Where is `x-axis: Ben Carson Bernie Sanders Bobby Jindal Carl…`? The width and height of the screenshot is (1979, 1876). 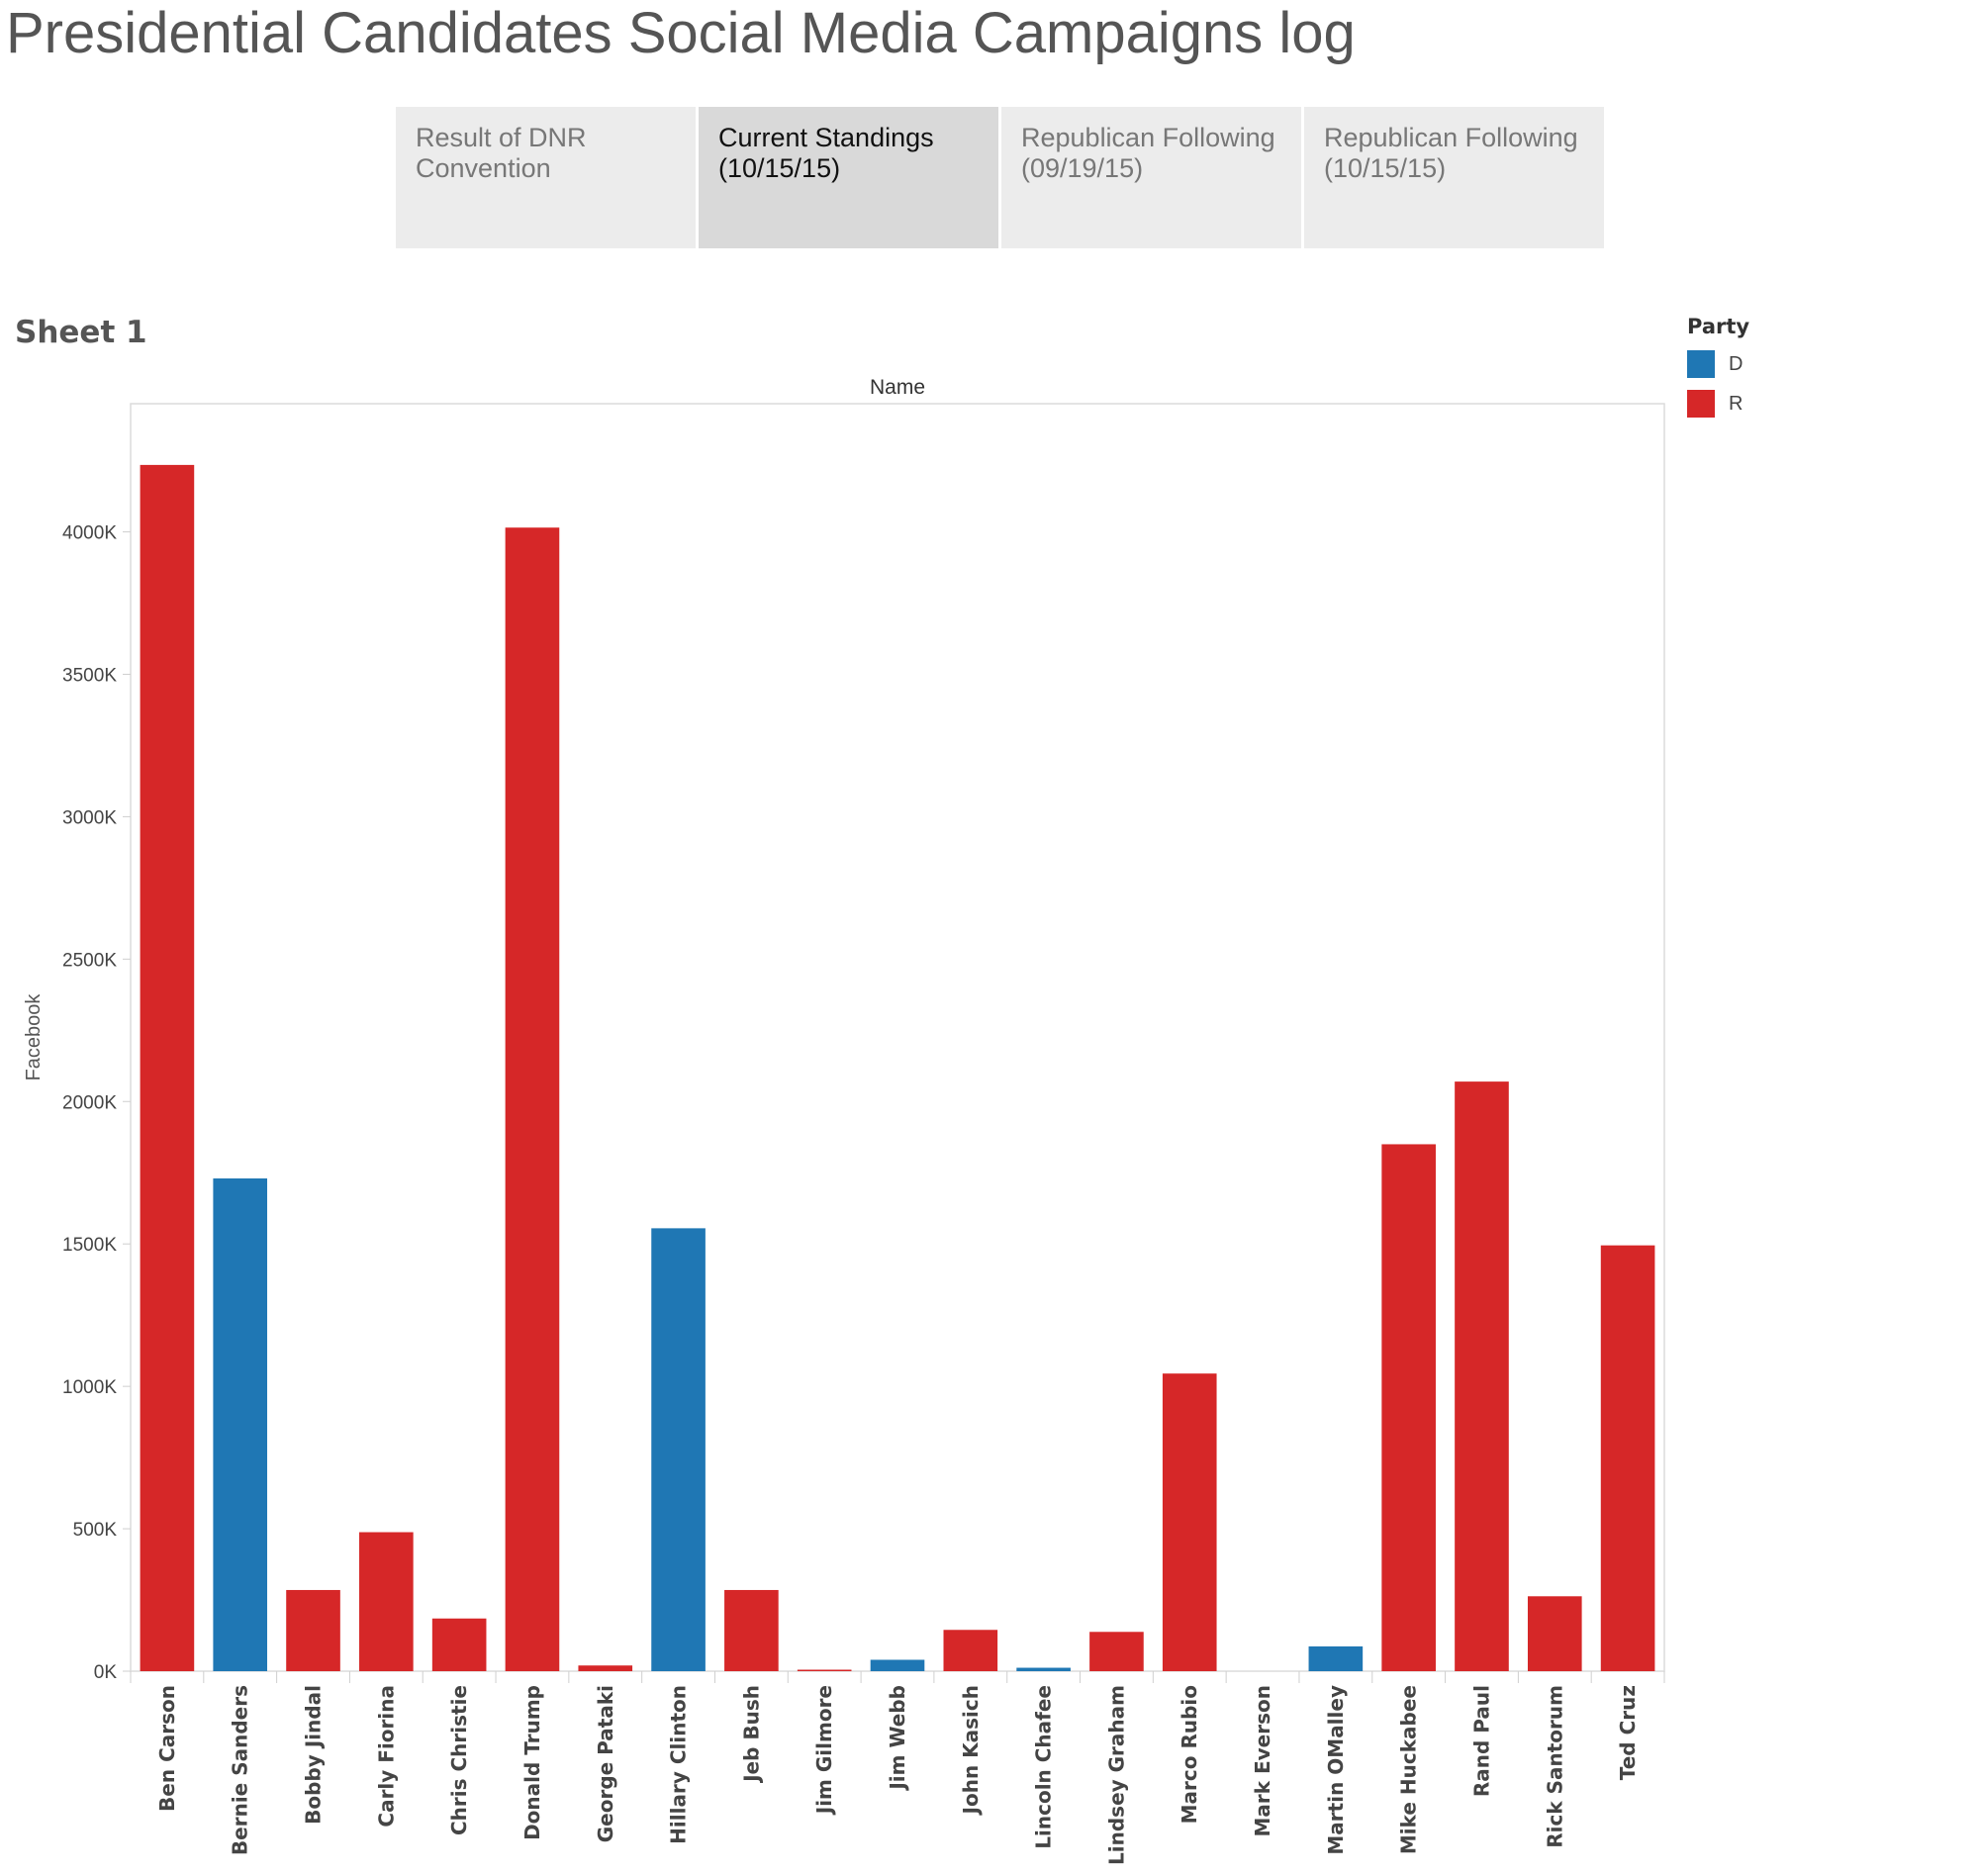
x-axis: Ben Carson Bernie Sanders Bobby Jindal Carl… is located at coordinates (898, 1768).